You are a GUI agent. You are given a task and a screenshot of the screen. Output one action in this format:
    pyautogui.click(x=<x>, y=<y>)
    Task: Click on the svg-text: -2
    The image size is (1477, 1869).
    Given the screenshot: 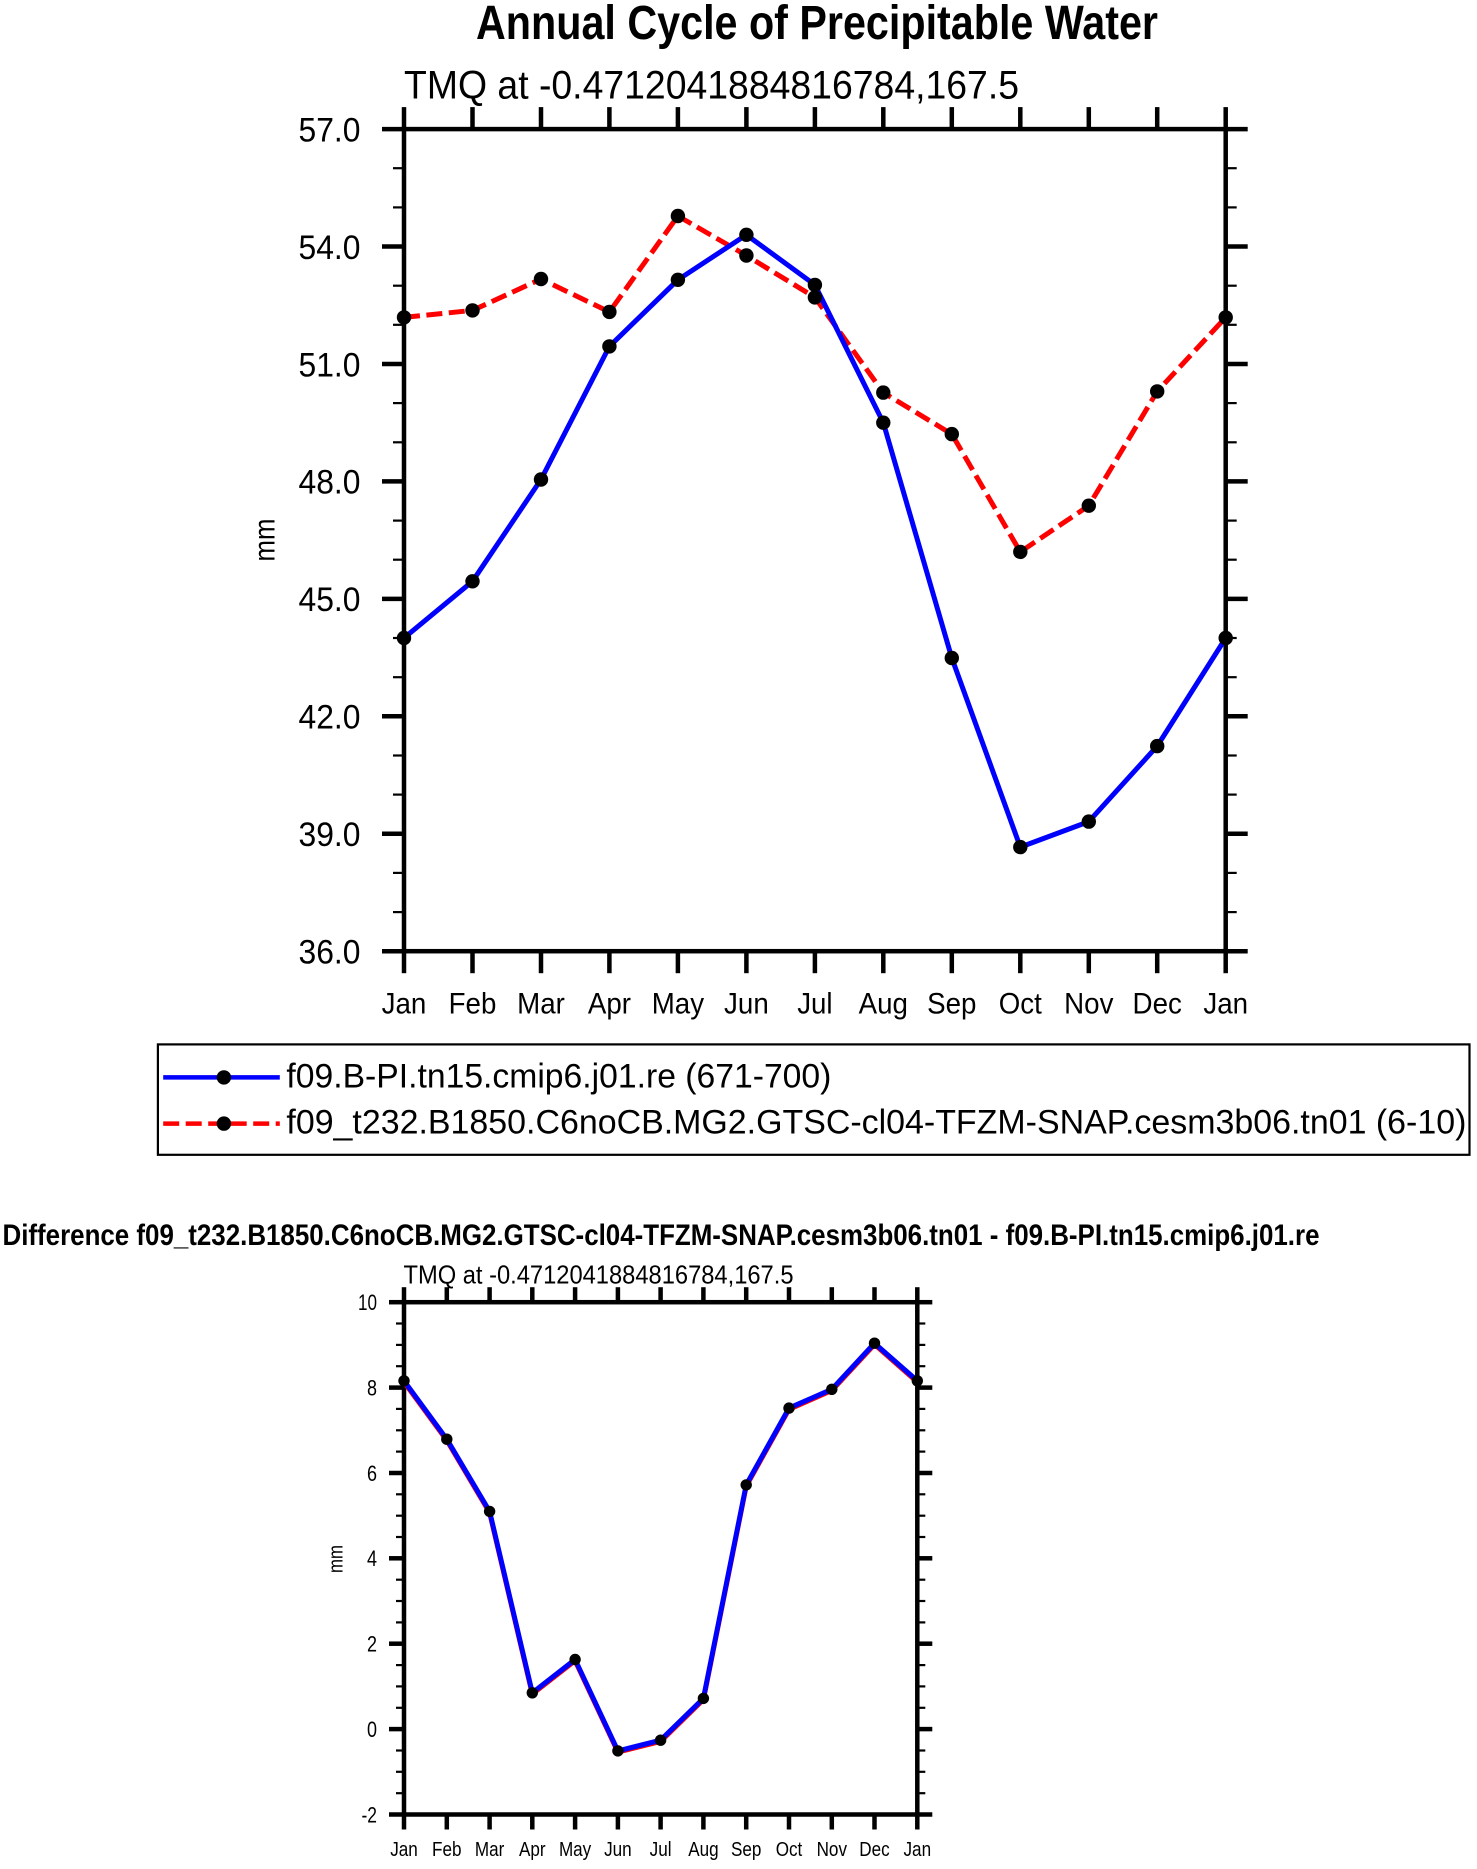 What is the action you would take?
    pyautogui.click(x=370, y=1814)
    